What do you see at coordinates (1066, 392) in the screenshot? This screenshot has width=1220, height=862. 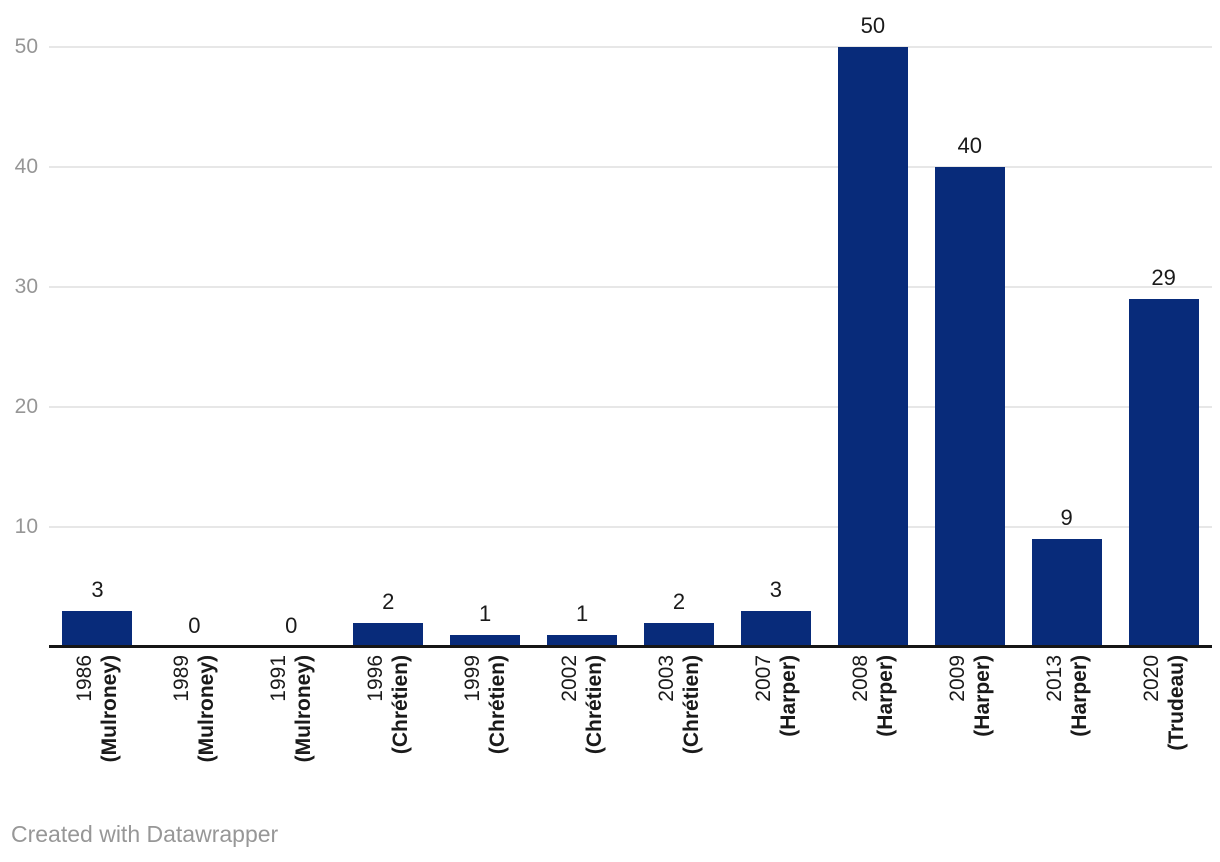 I see `bar-column: 9 2013 (Harper)` at bounding box center [1066, 392].